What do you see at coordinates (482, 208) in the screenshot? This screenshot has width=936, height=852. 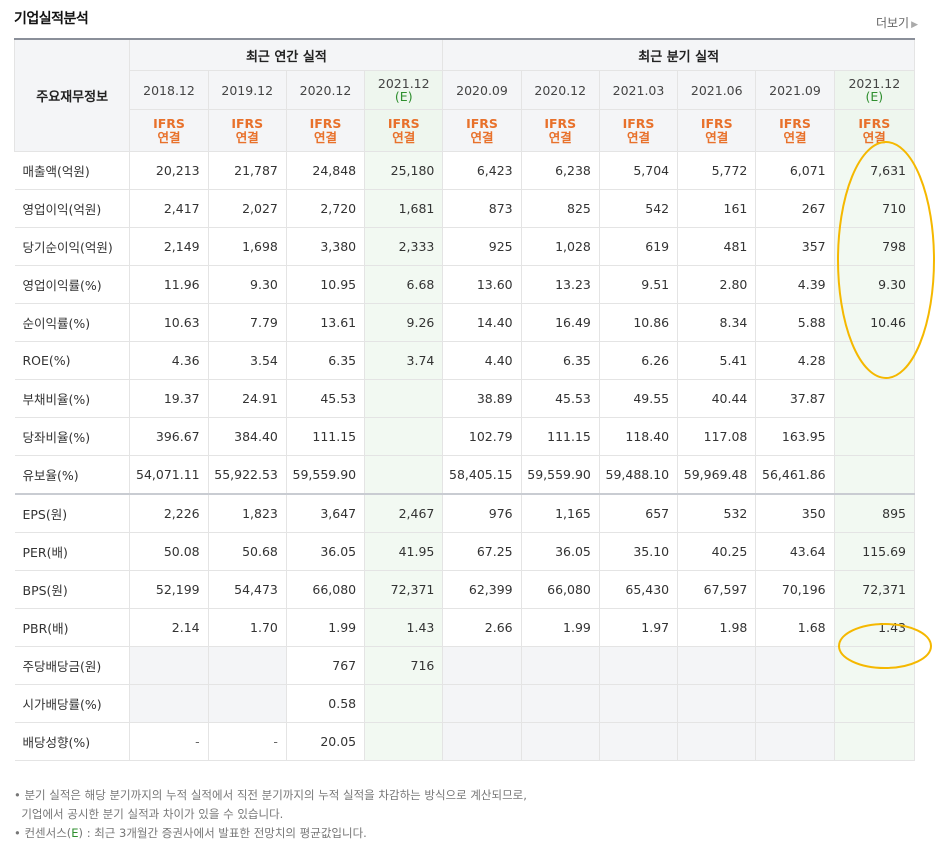 I see `table-cell: 873` at bounding box center [482, 208].